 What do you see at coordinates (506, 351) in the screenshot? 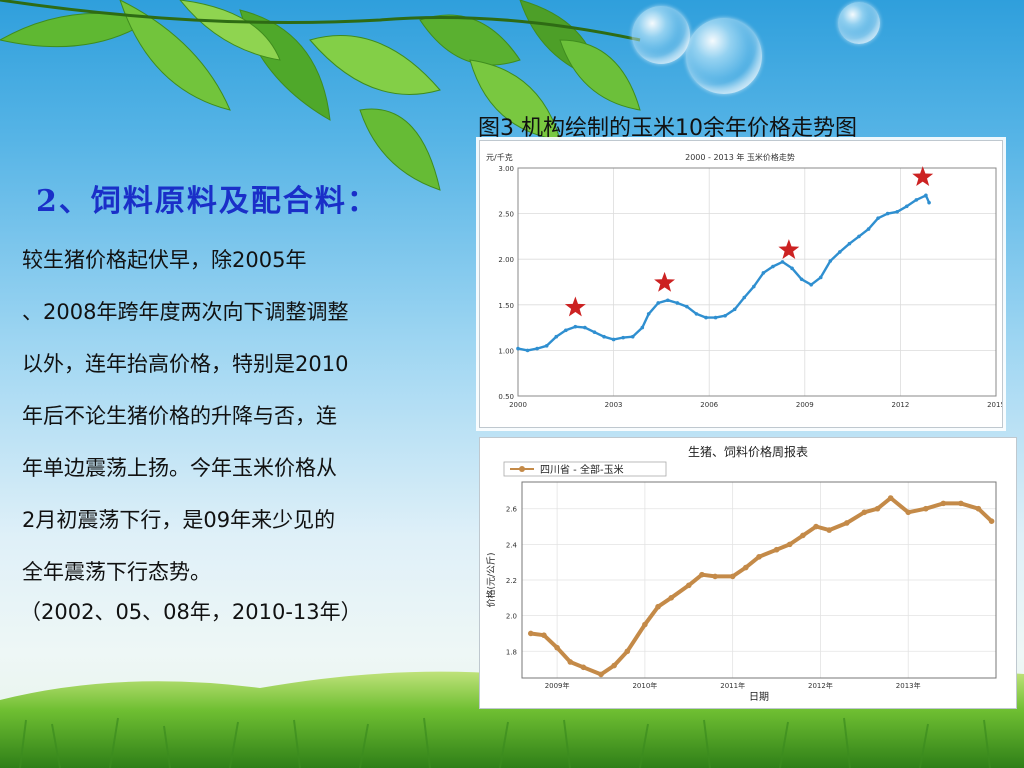
I see `y-tick-label: 1.00` at bounding box center [506, 351].